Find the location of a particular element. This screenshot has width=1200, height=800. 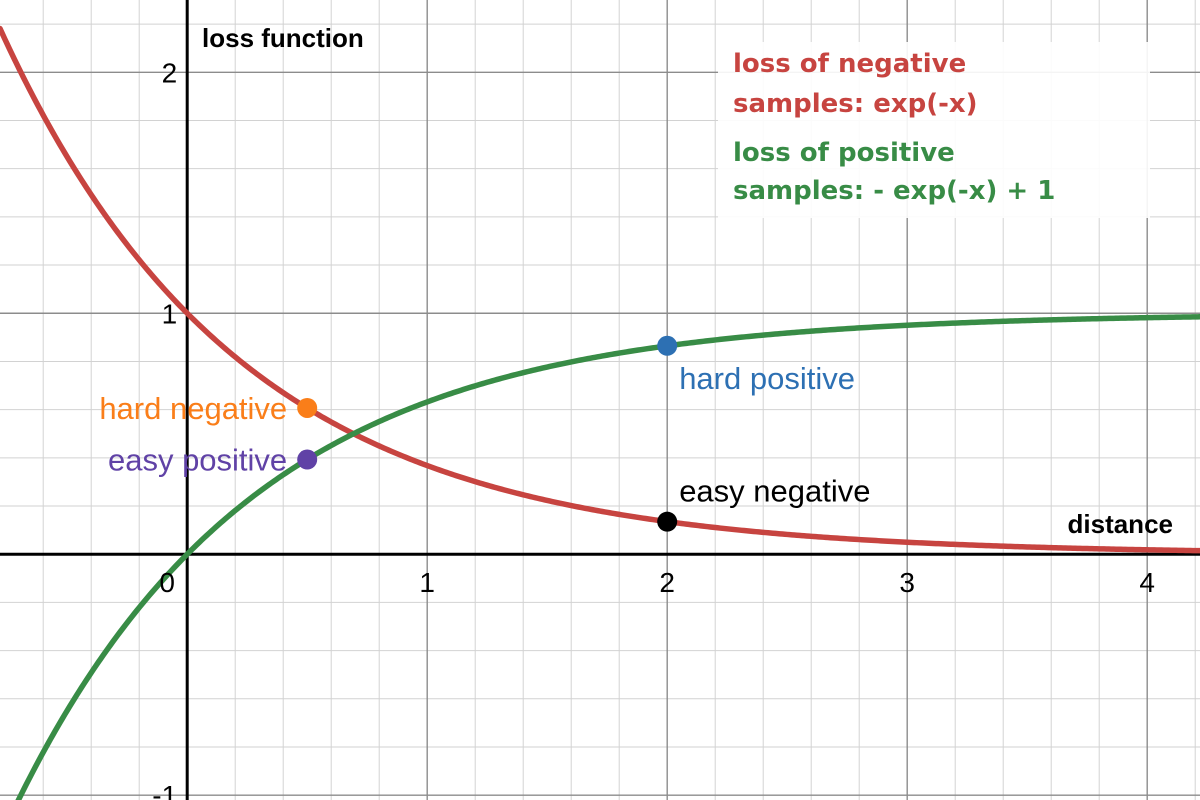

legend-box is located at coordinates (934, 130).